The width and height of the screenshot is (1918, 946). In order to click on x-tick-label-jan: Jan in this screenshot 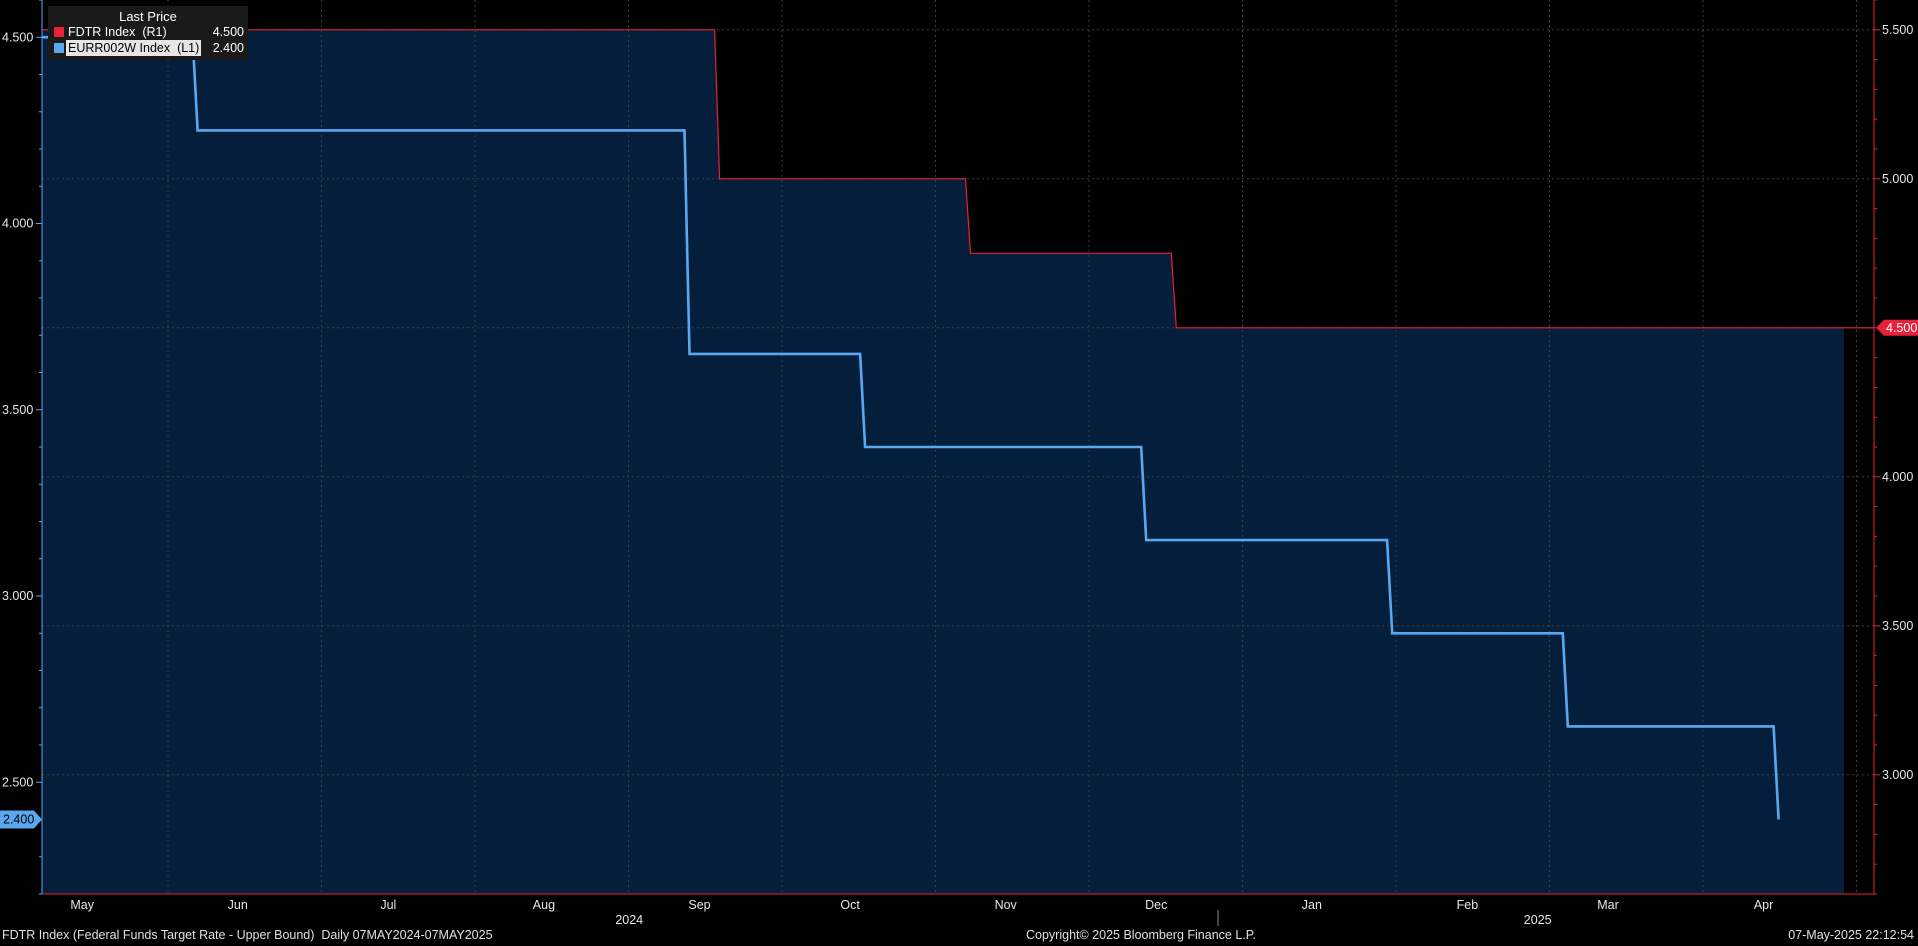, I will do `click(1312, 905)`.